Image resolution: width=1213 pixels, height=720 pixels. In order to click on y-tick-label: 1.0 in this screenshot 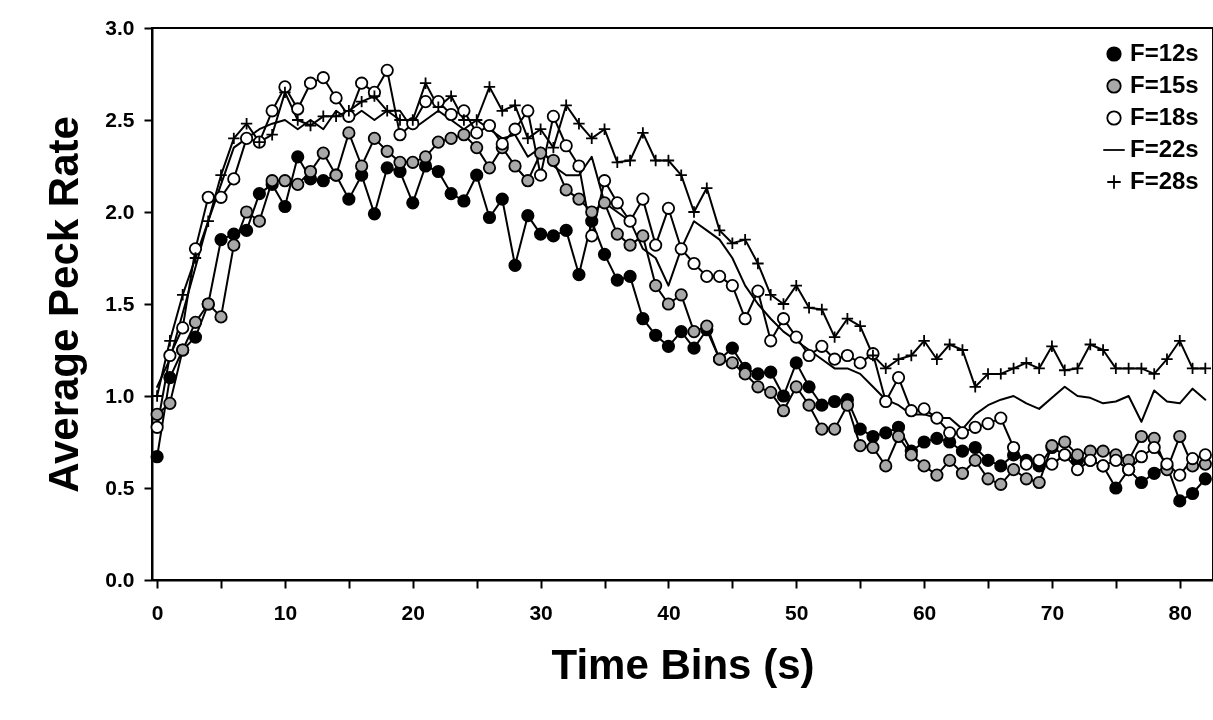, I will do `click(120, 395)`.